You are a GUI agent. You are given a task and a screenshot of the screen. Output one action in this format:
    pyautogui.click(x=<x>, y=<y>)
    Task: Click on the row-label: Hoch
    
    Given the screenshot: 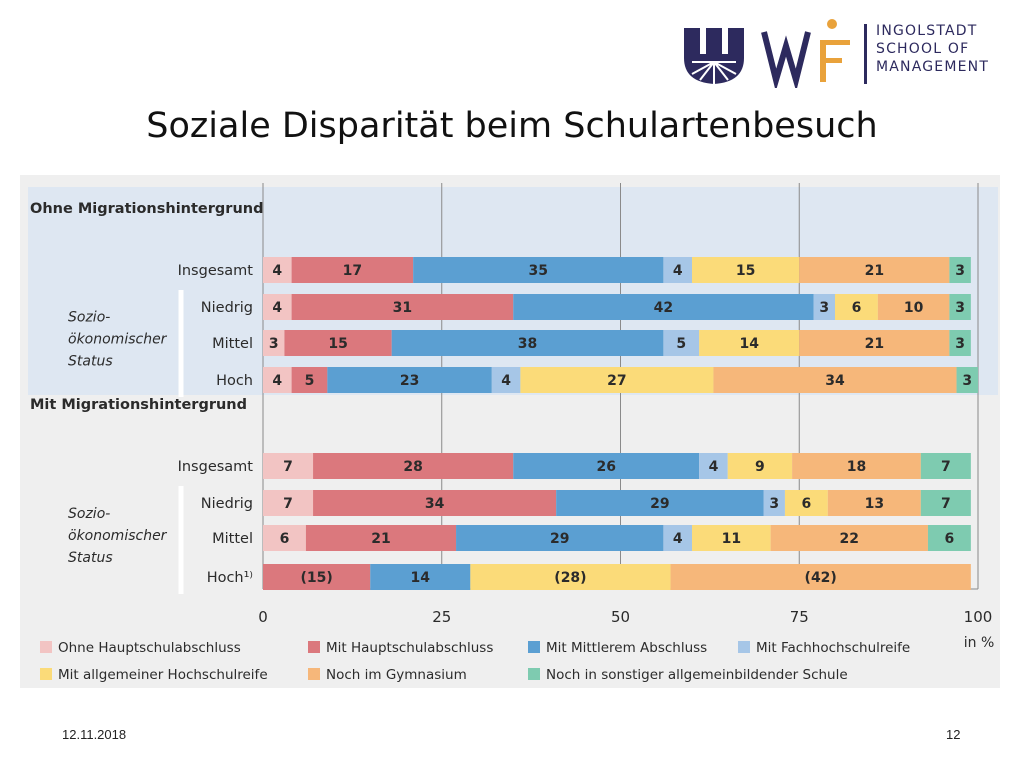 What is the action you would take?
    pyautogui.click(x=234, y=381)
    